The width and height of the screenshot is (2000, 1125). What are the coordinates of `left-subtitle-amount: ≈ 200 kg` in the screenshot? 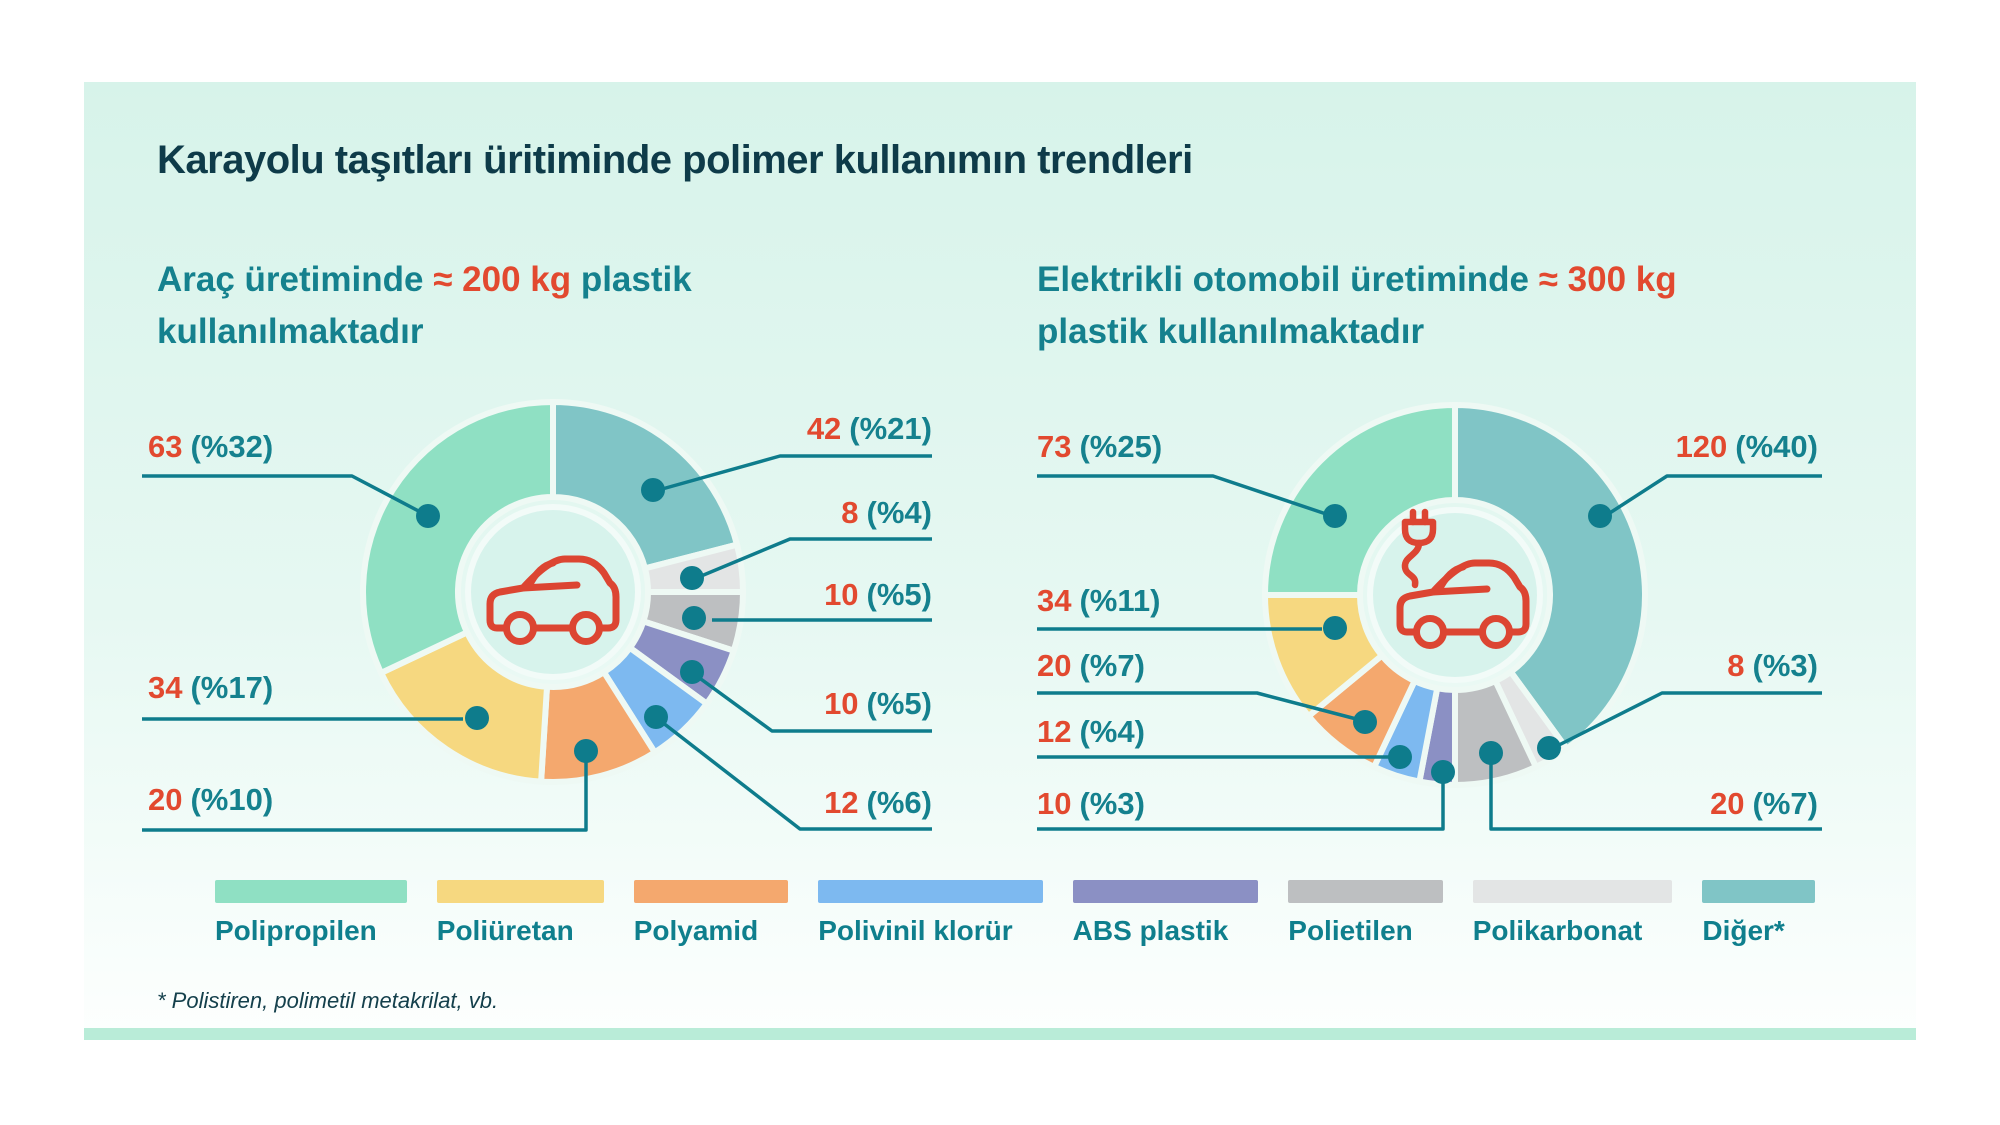 It's located at (502, 279).